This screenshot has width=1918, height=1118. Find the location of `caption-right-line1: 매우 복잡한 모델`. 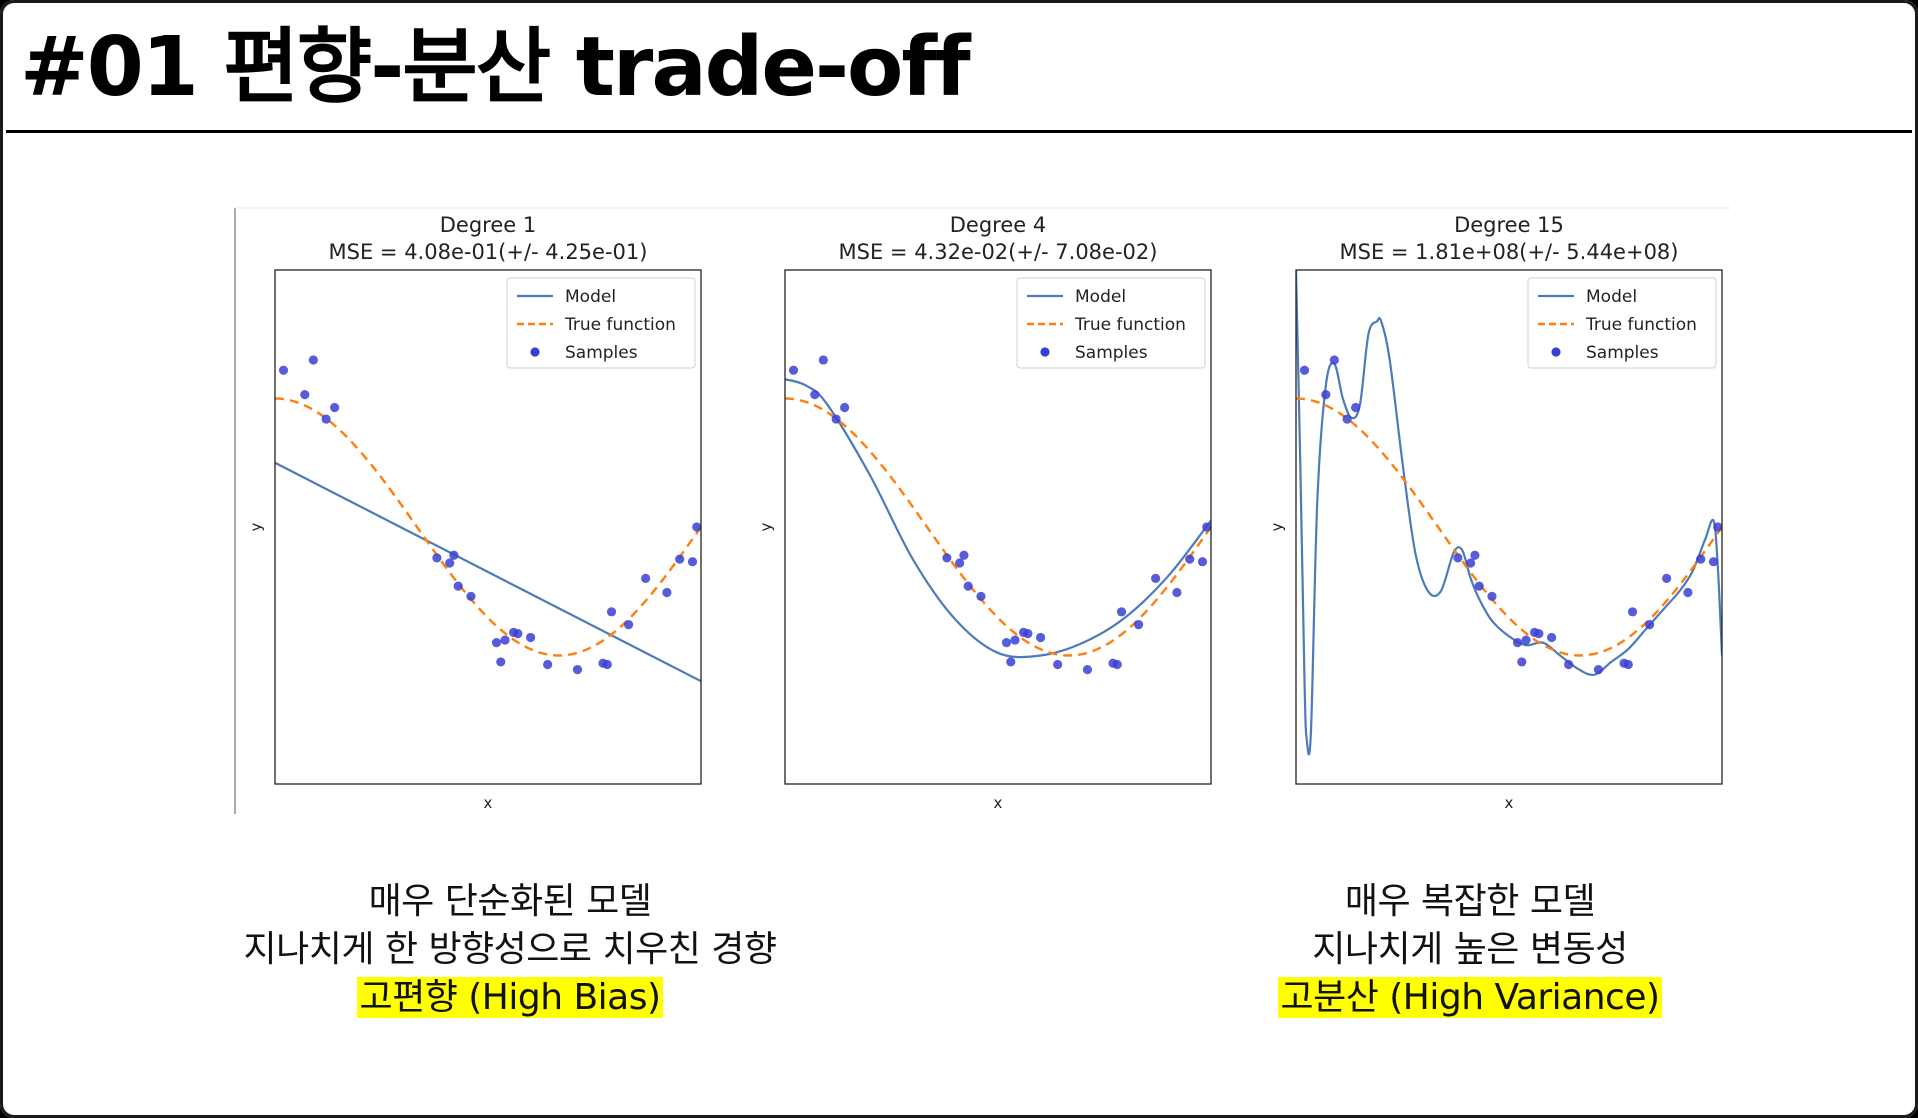

caption-right-line1: 매우 복잡한 모델 is located at coordinates (1470, 901).